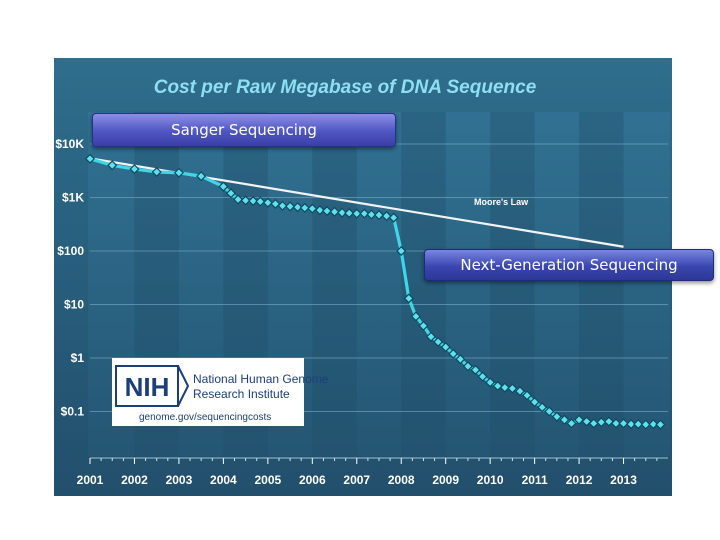 The width and height of the screenshot is (720, 540). Describe the element at coordinates (205, 417) in the screenshot. I see `nih-url: genome.gov/sequencingcosts` at that location.